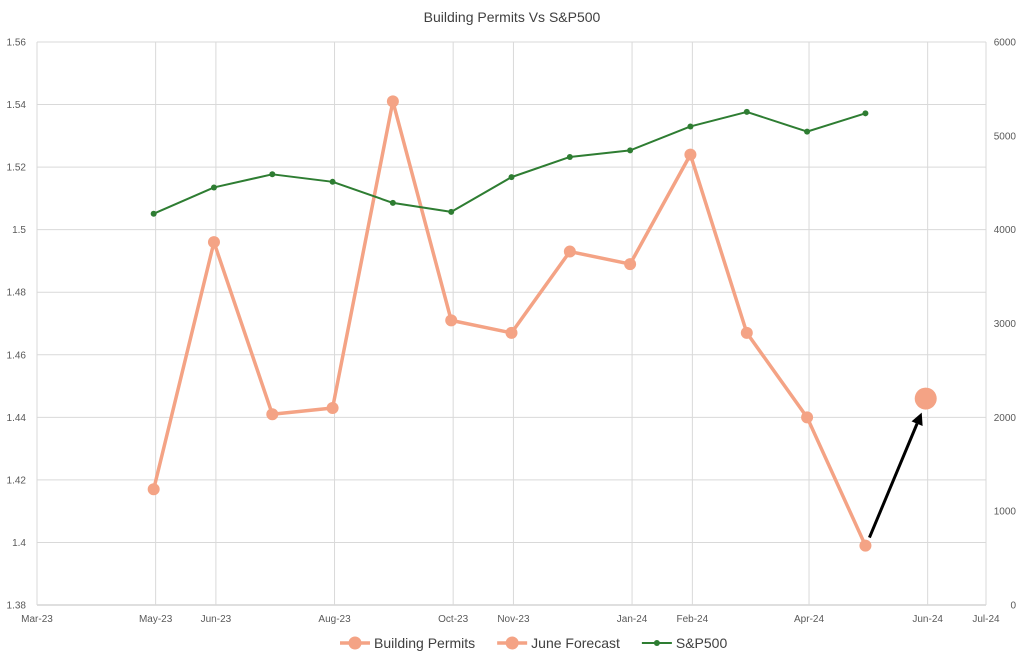  Describe the element at coordinates (986, 619) in the screenshot. I see `x-tick-label: Jul-24` at that location.